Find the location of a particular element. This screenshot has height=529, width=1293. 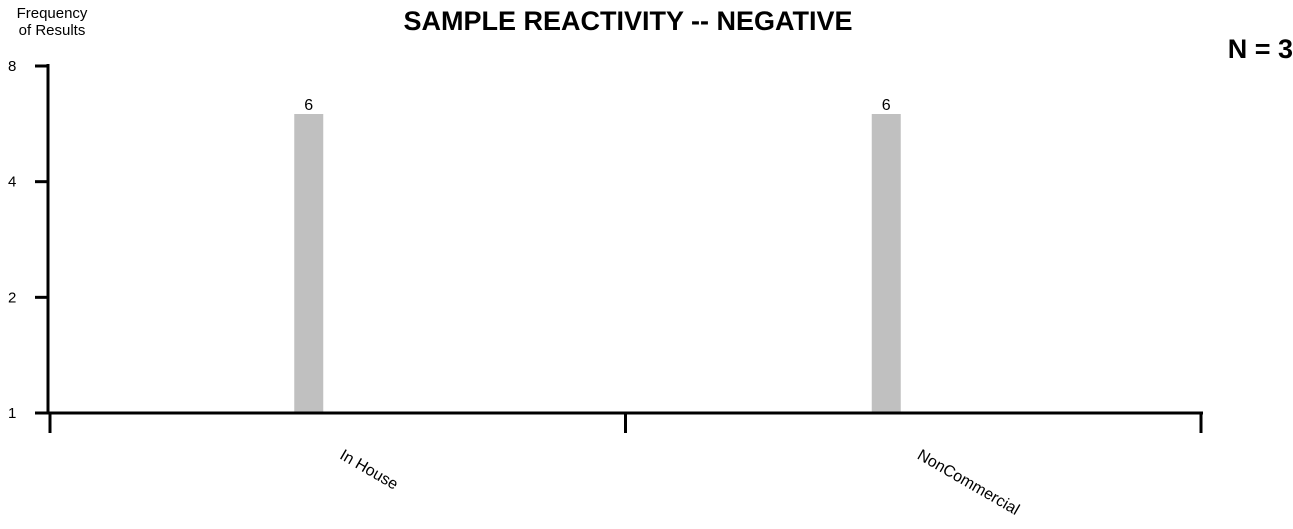

x-ticks is located at coordinates (625, 423).